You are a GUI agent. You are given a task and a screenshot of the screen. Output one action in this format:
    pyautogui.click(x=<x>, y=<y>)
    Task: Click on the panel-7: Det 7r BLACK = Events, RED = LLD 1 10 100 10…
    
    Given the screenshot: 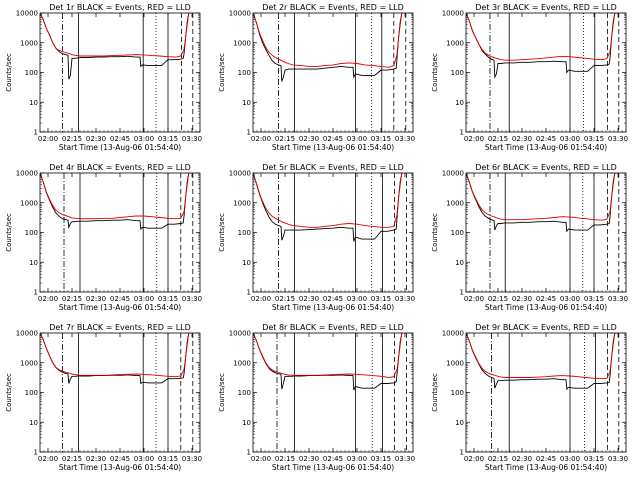 What is the action you would take?
    pyautogui.click(x=103, y=397)
    